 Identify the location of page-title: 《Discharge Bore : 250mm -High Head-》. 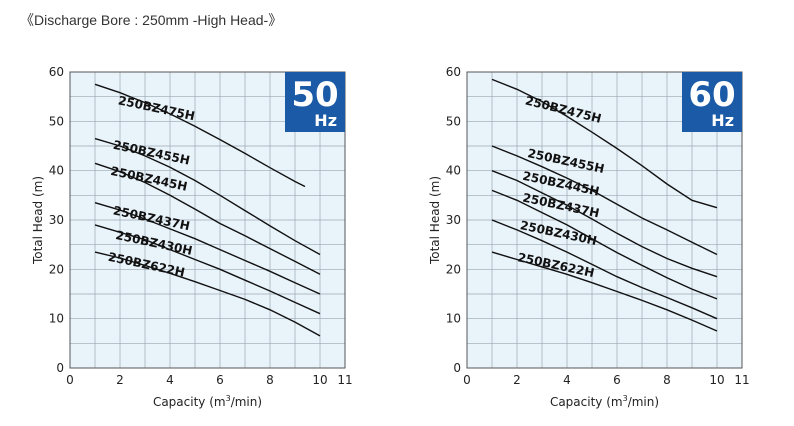
(151, 20).